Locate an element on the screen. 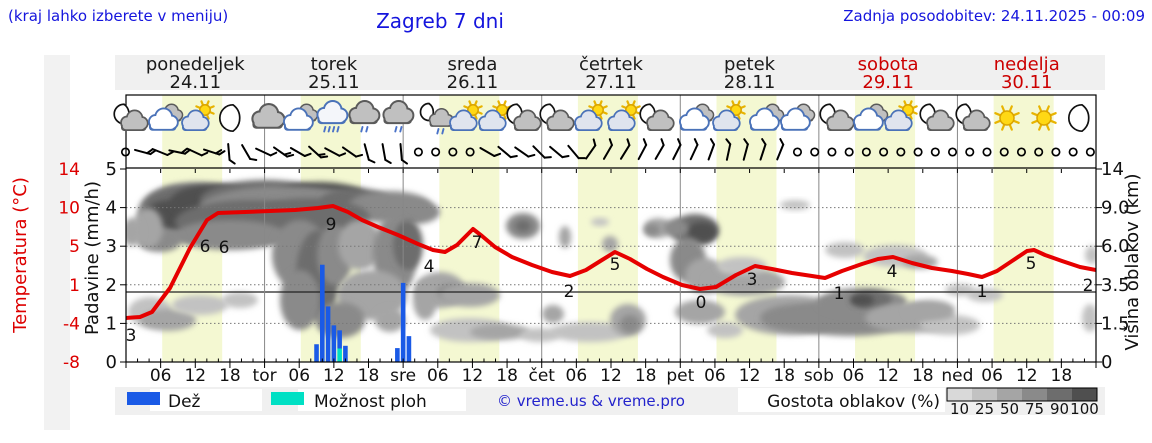  cloud-height-tick-label: 1.5 is located at coordinates (1115, 323).